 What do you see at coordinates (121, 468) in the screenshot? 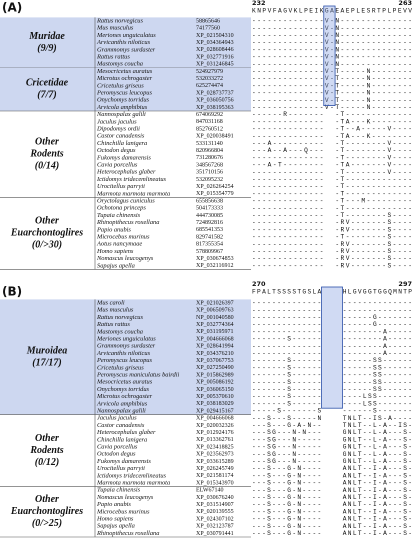
I see `species: Urocitellus parryii` at bounding box center [121, 468].